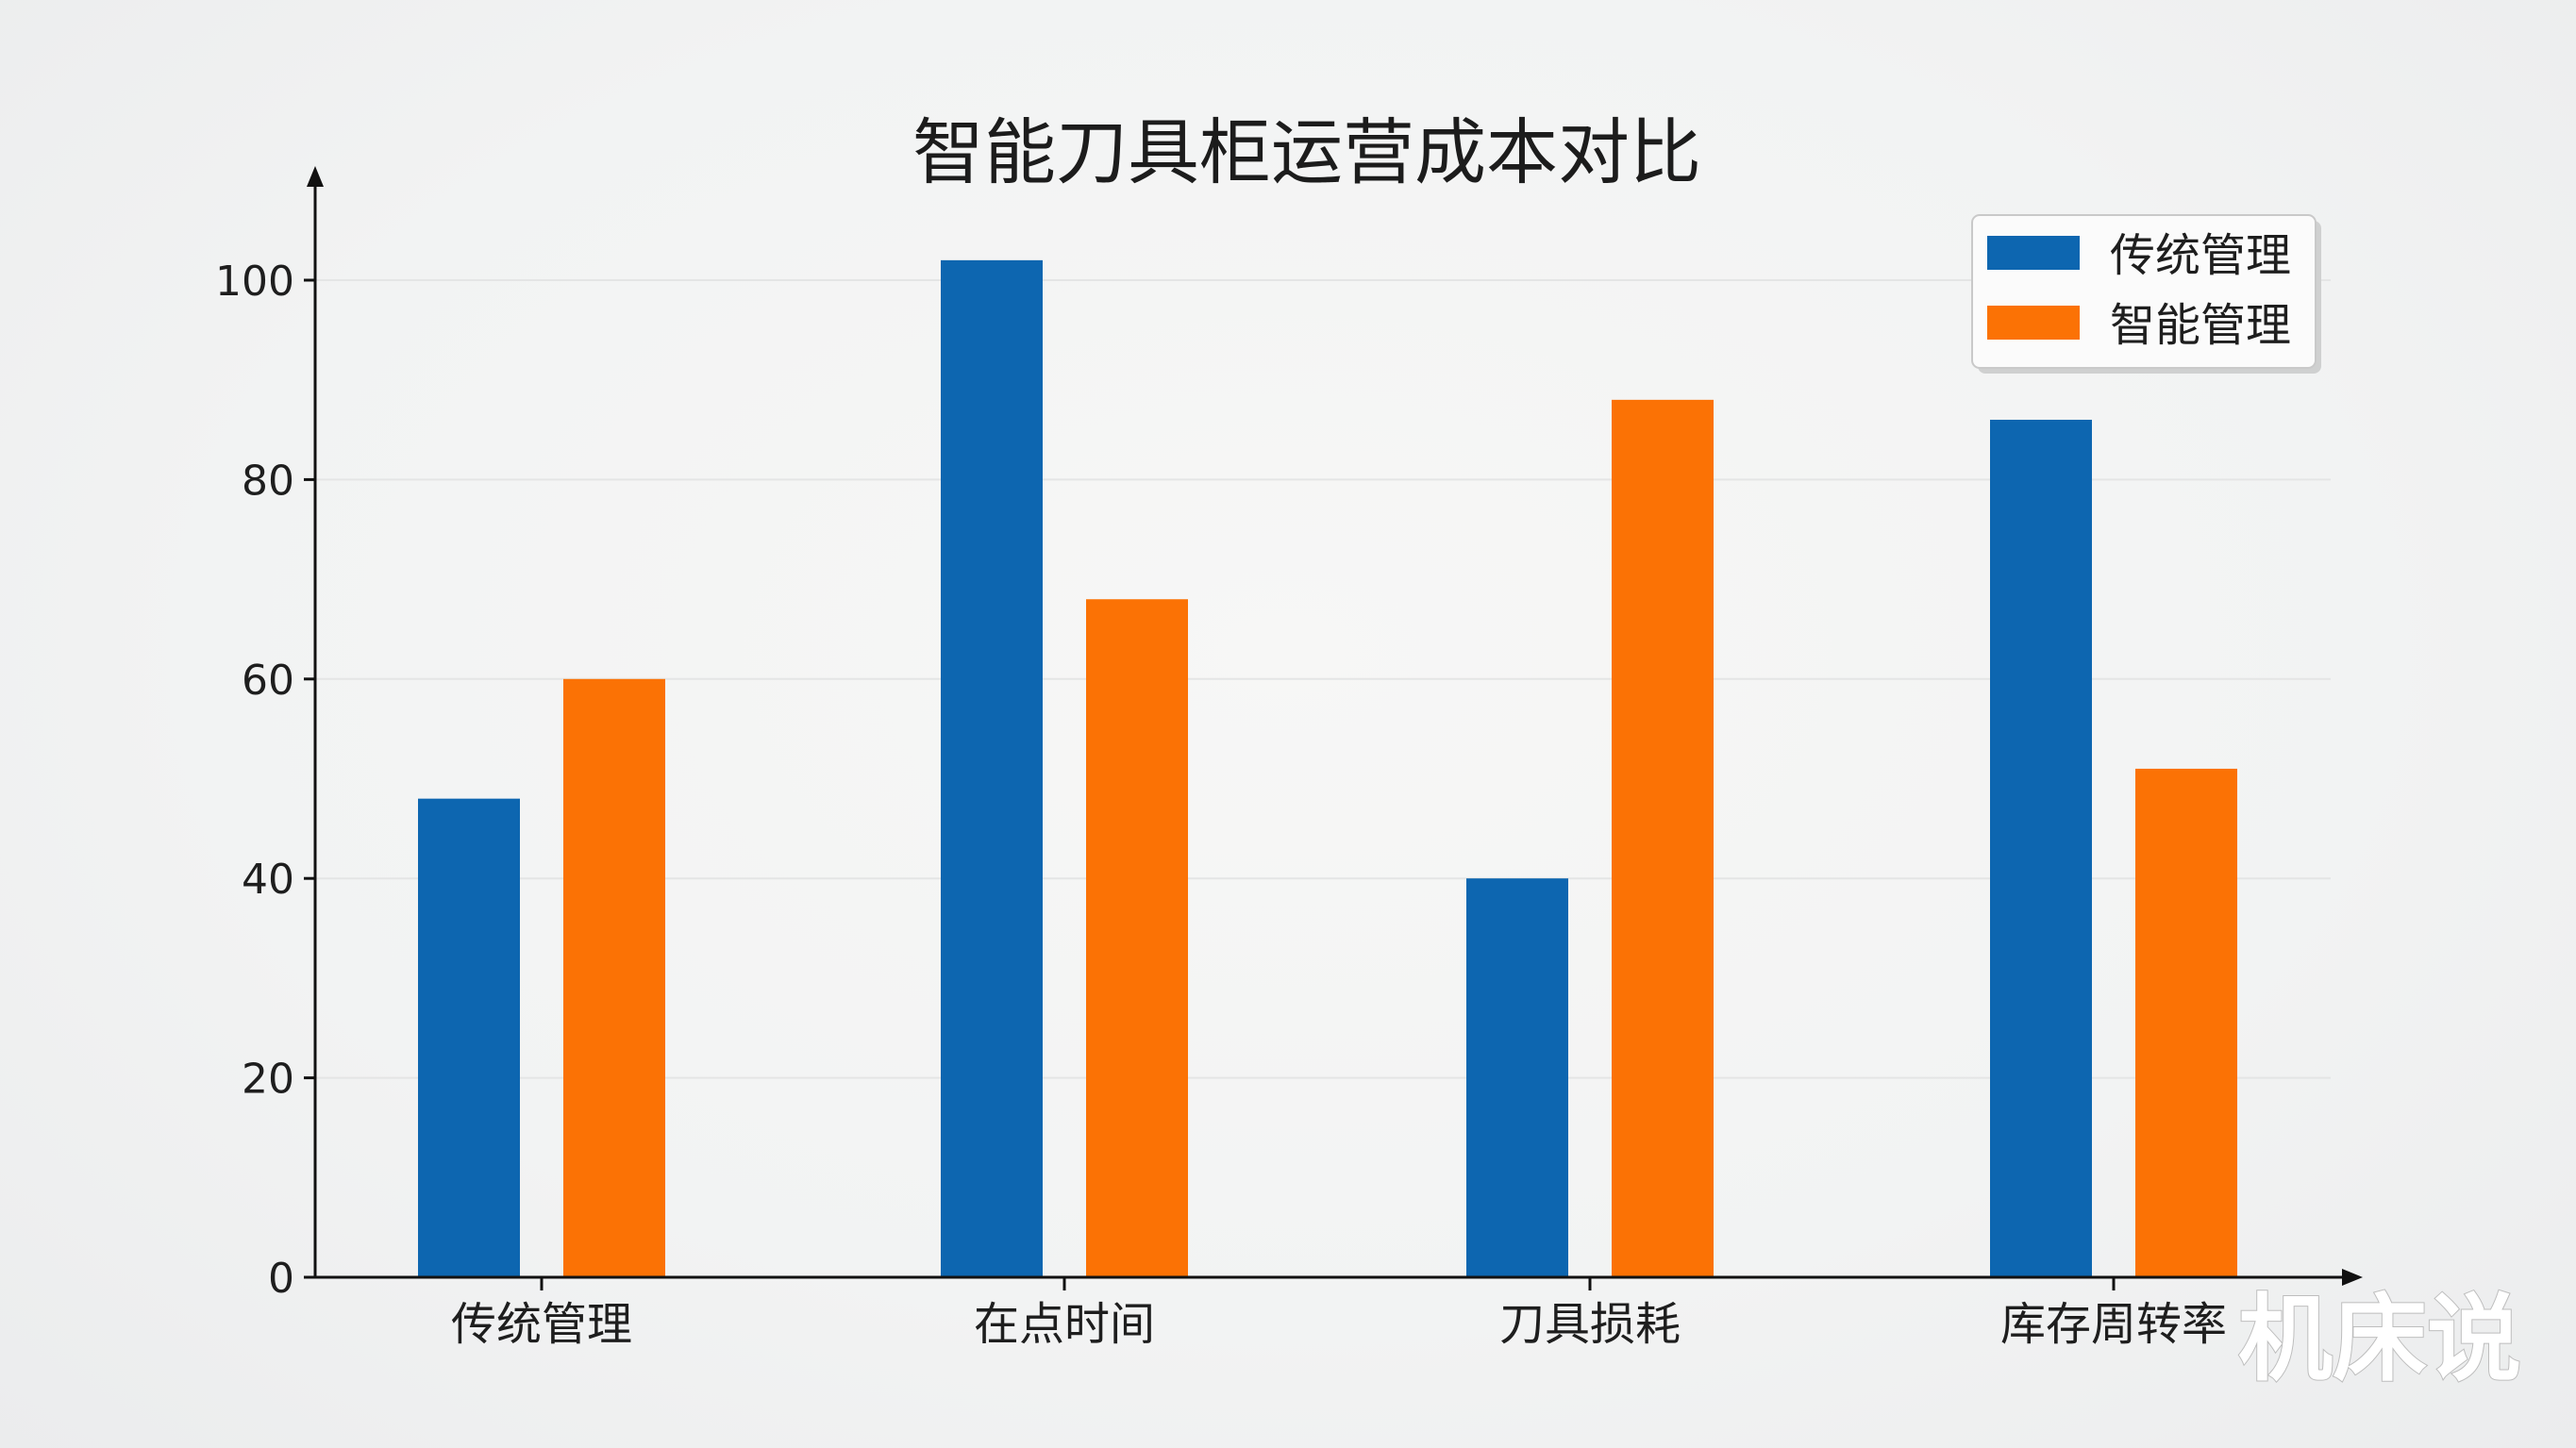 This screenshot has height=1448, width=2576. I want to click on y-tick-label-100: 100, so click(254, 282).